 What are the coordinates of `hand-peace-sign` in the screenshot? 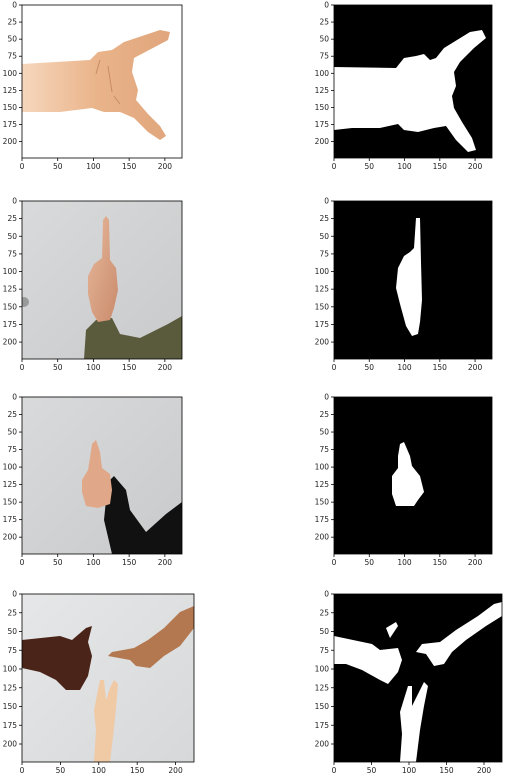 It's located at (106, 721).